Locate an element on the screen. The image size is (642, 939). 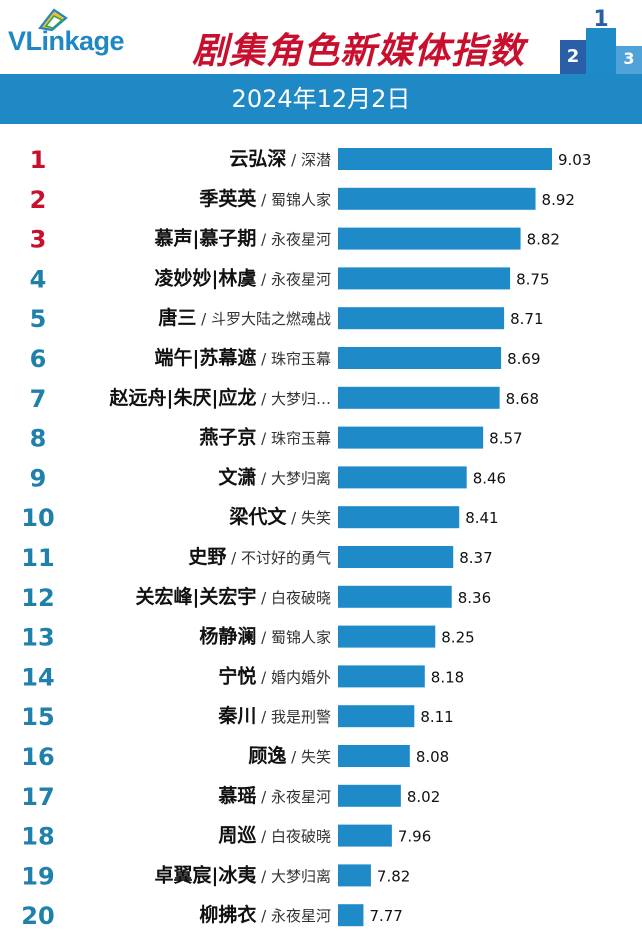
rank-number: 2 is located at coordinates (38, 200).